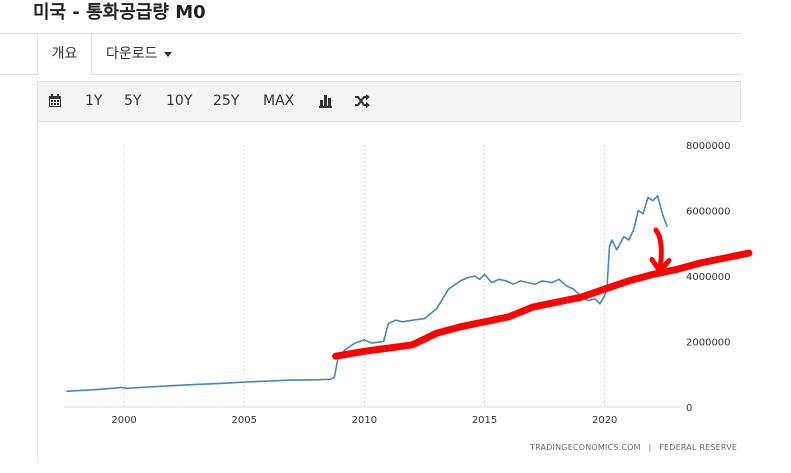 The height and width of the screenshot is (473, 791). I want to click on y-tick-label: 6000000, so click(708, 212).